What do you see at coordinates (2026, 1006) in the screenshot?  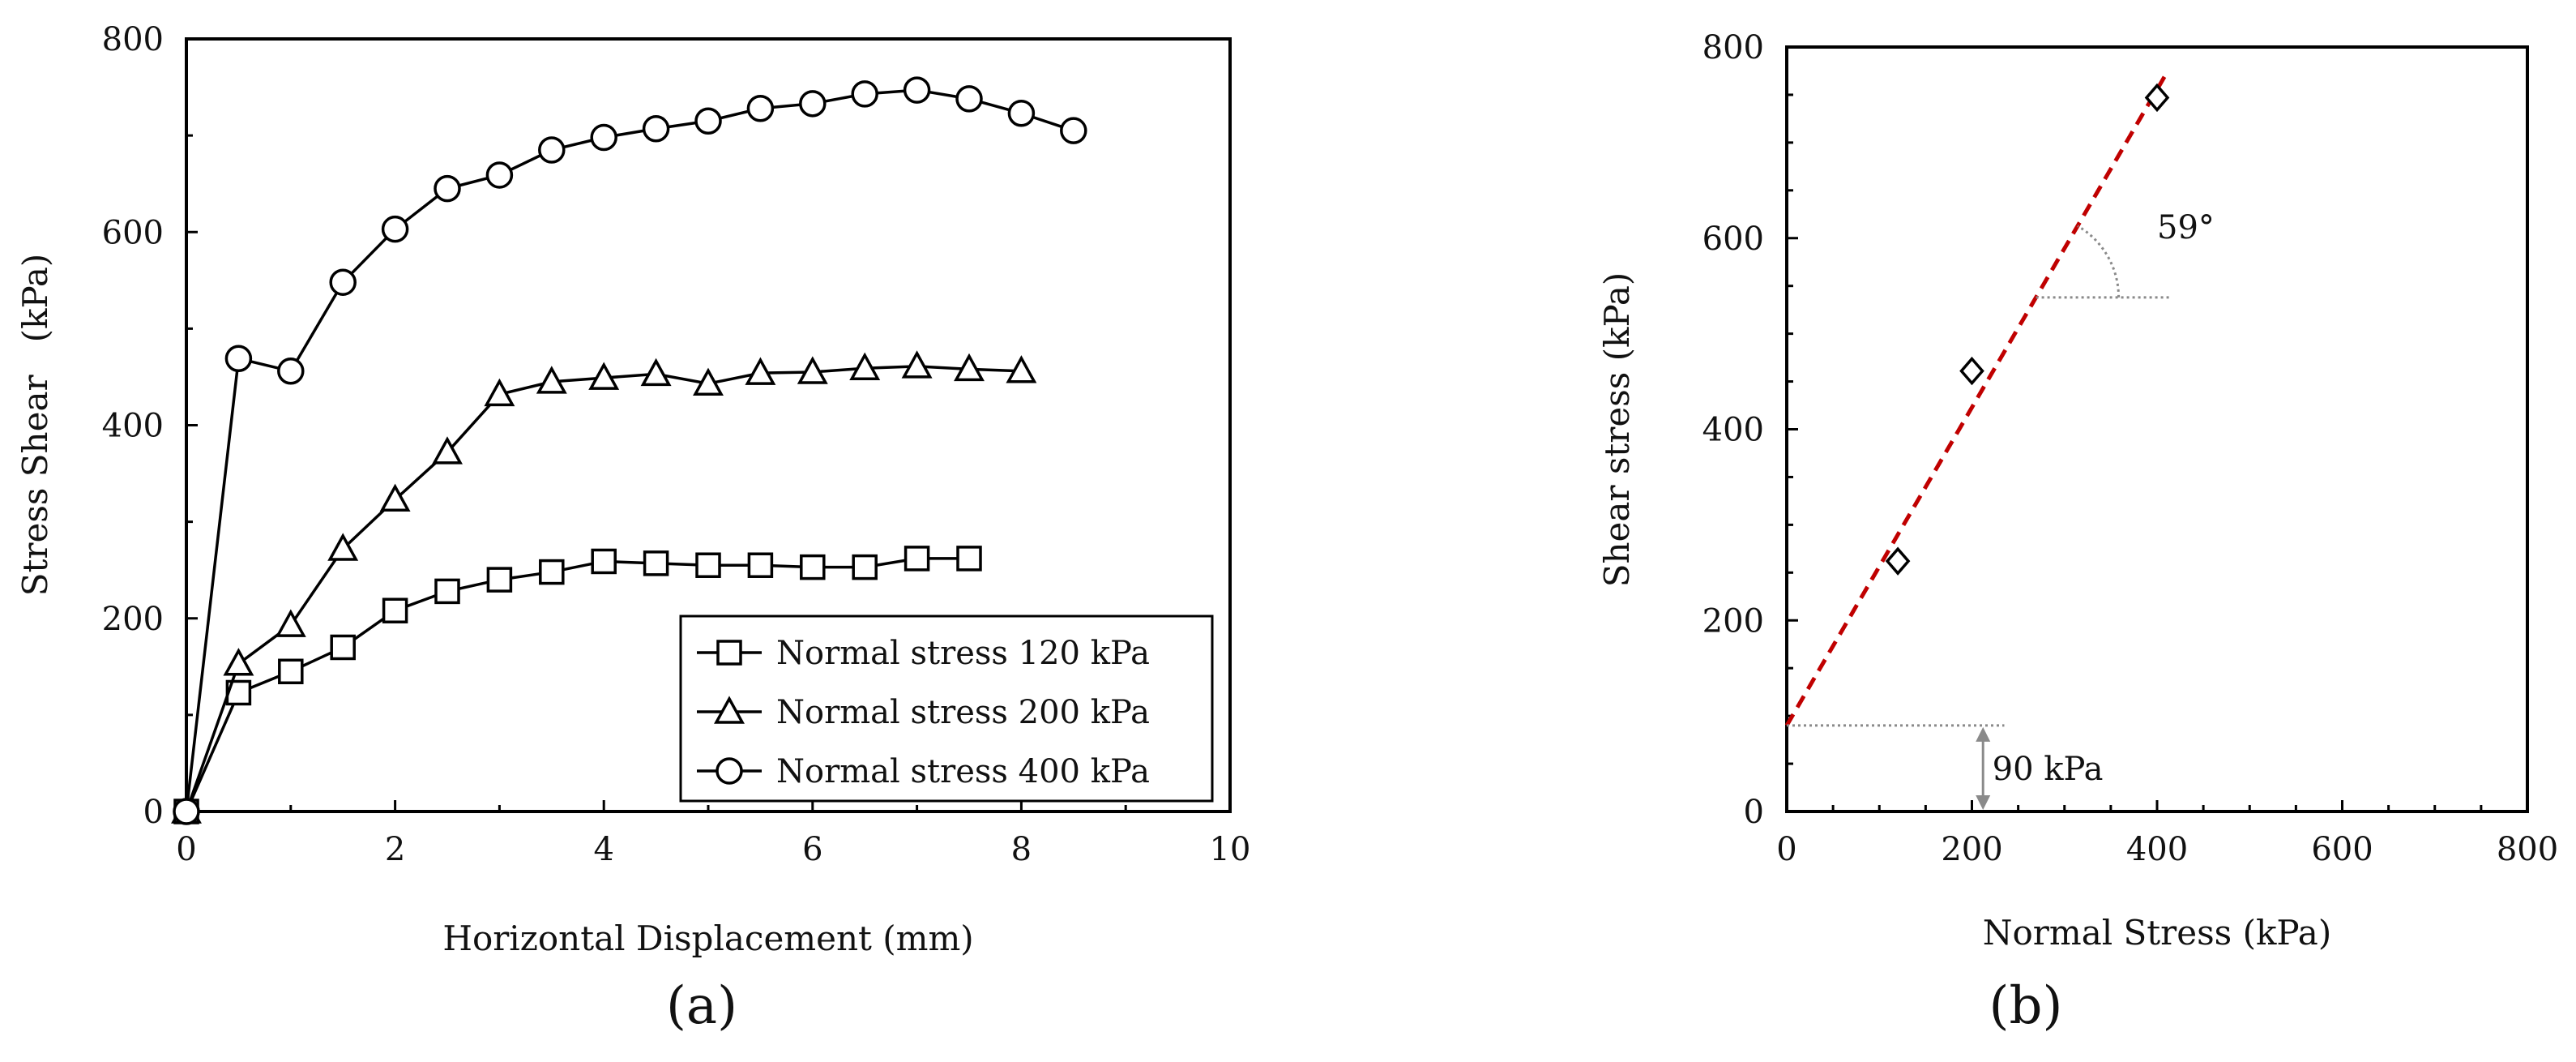 I see `chart-b-panel-label: (b)` at bounding box center [2026, 1006].